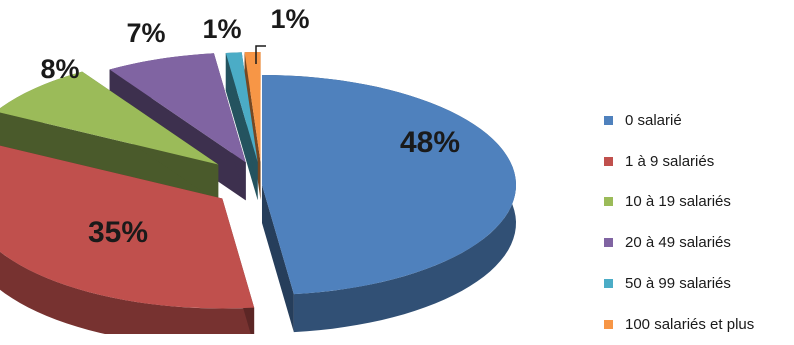  What do you see at coordinates (59, 69) in the screenshot?
I see `data-label-2: 8%` at bounding box center [59, 69].